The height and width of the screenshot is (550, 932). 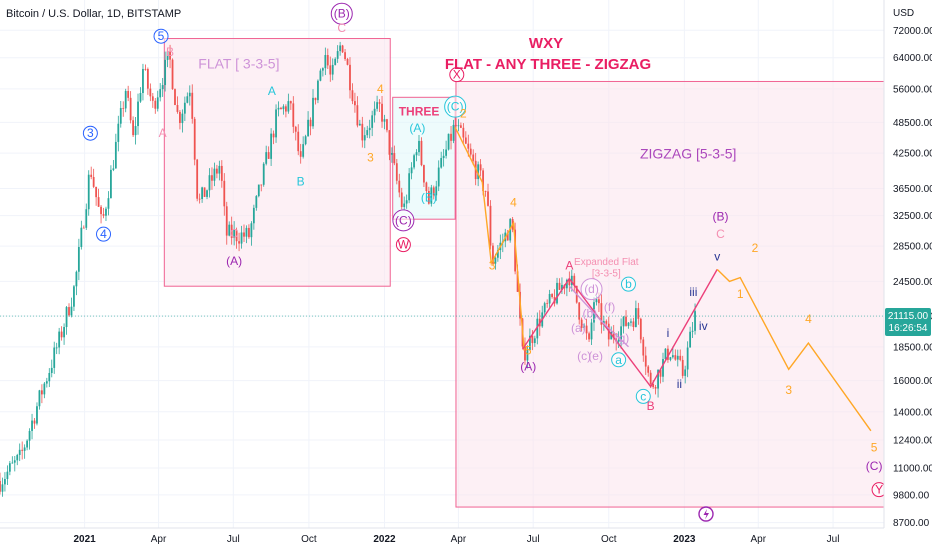 I want to click on wave-label: C, so click(x=720, y=234).